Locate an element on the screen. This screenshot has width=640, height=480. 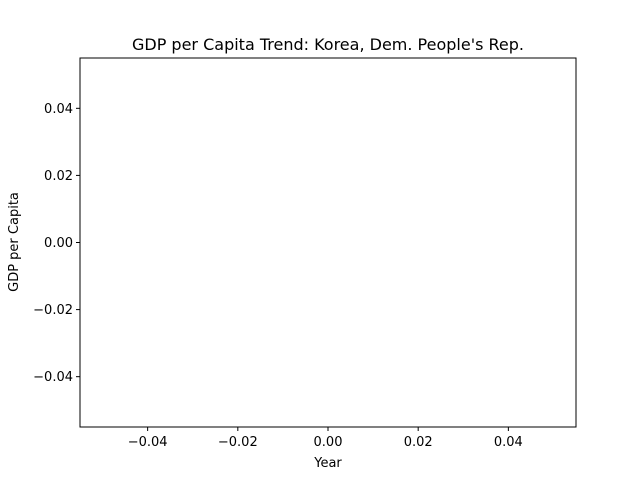
x-tick-label: −0.02 is located at coordinates (238, 442).